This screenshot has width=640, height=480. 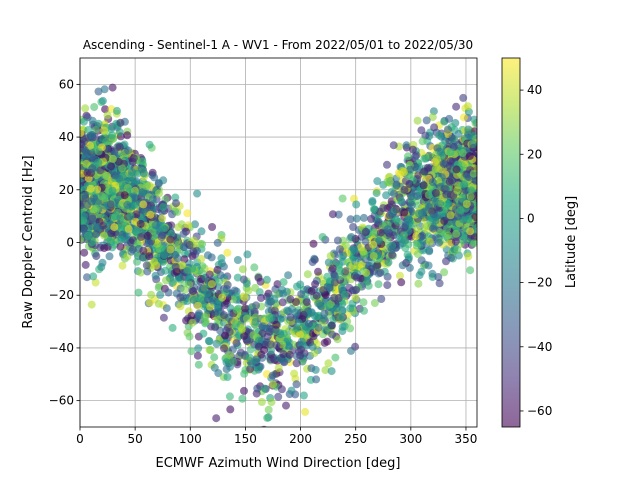 I want to click on x-tick-label: 50, so click(x=134, y=439).